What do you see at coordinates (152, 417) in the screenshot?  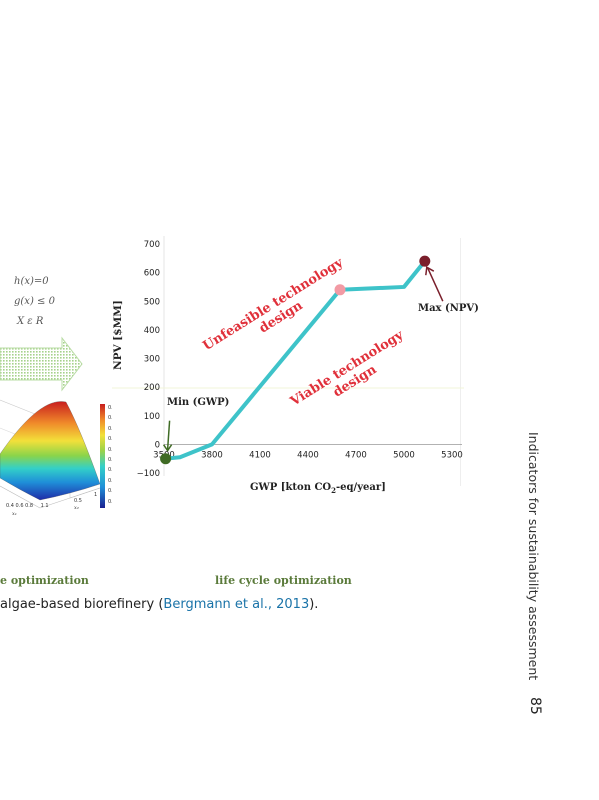 I see `y-tick-label: 100` at bounding box center [152, 417].